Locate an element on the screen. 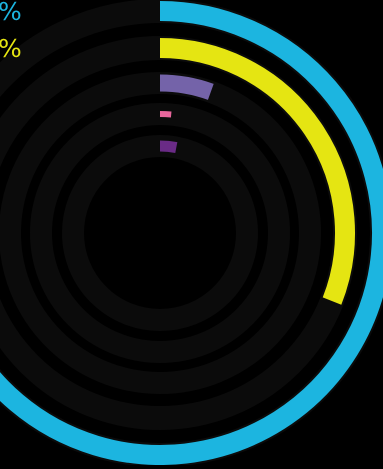  value-labels: % % is located at coordinates (11, 31).